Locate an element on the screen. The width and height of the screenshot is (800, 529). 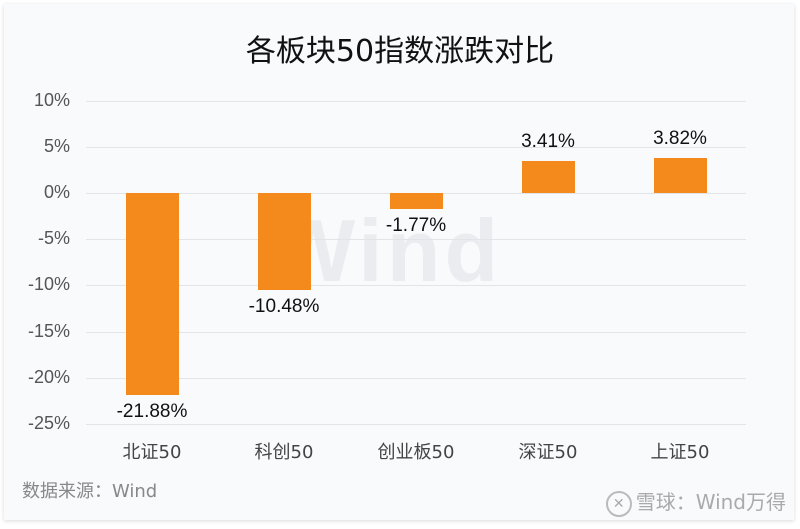
y-tick-label: 0% is located at coordinates (56, 192).